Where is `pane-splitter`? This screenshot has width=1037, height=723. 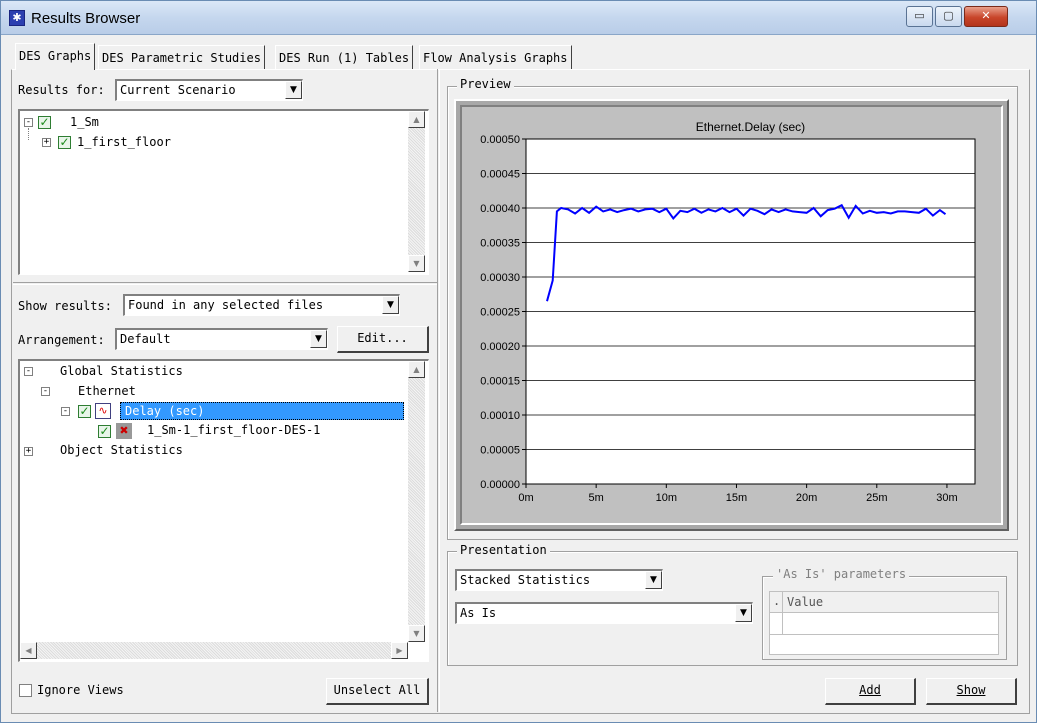
pane-splitter is located at coordinates (438, 390).